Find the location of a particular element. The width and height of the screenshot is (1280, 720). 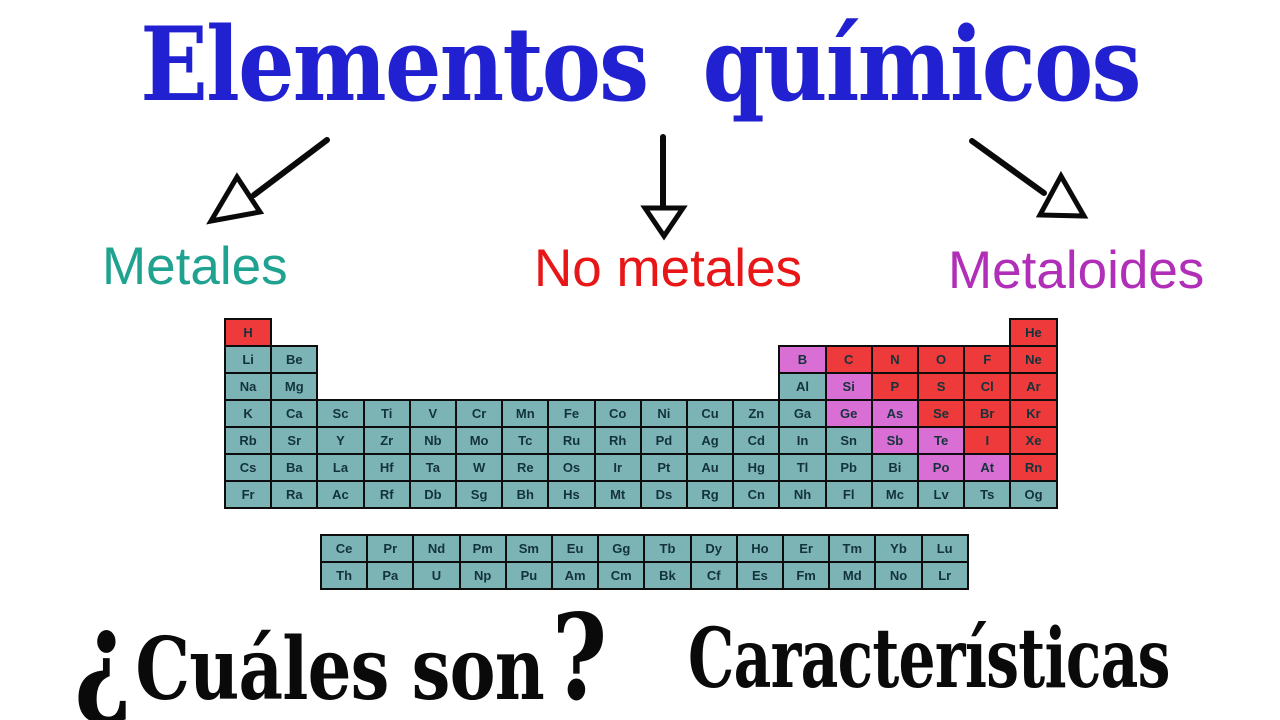

element-al: Al is located at coordinates (802, 386).